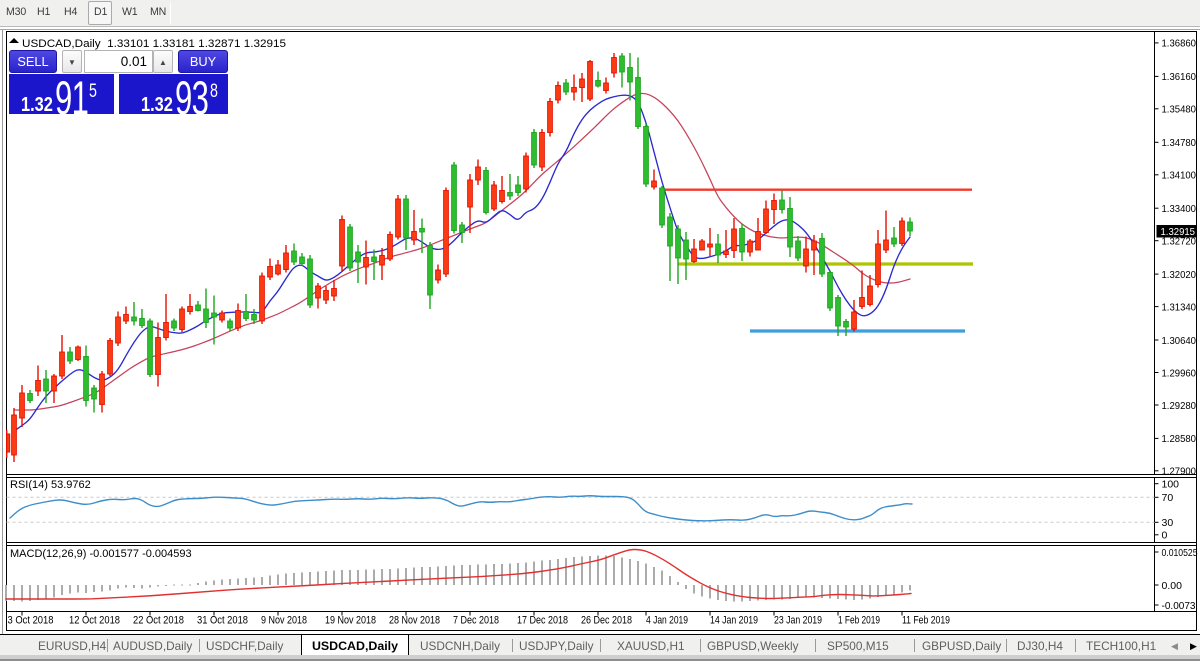  Describe the element at coordinates (50, 485) in the screenshot. I see `svg-text: RSI(14) 53.9762` at that location.